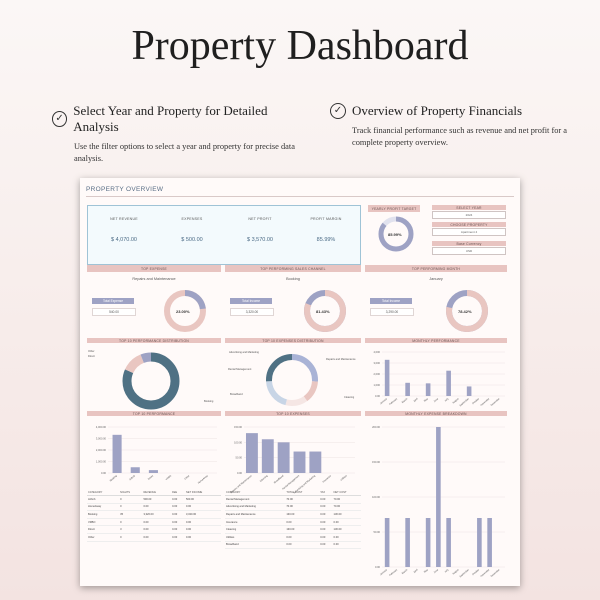 This screenshot has height=600, width=600. I want to click on table-cell: 3, so click(131, 529).